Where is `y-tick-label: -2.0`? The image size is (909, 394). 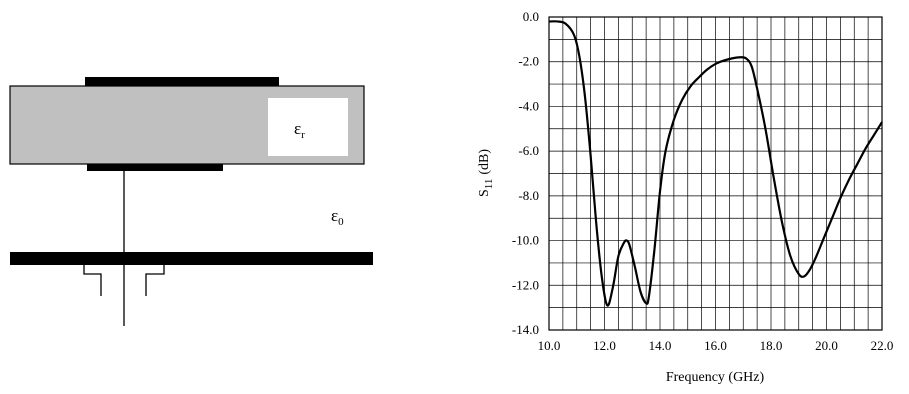 y-tick-label: -2.0 is located at coordinates (528, 61).